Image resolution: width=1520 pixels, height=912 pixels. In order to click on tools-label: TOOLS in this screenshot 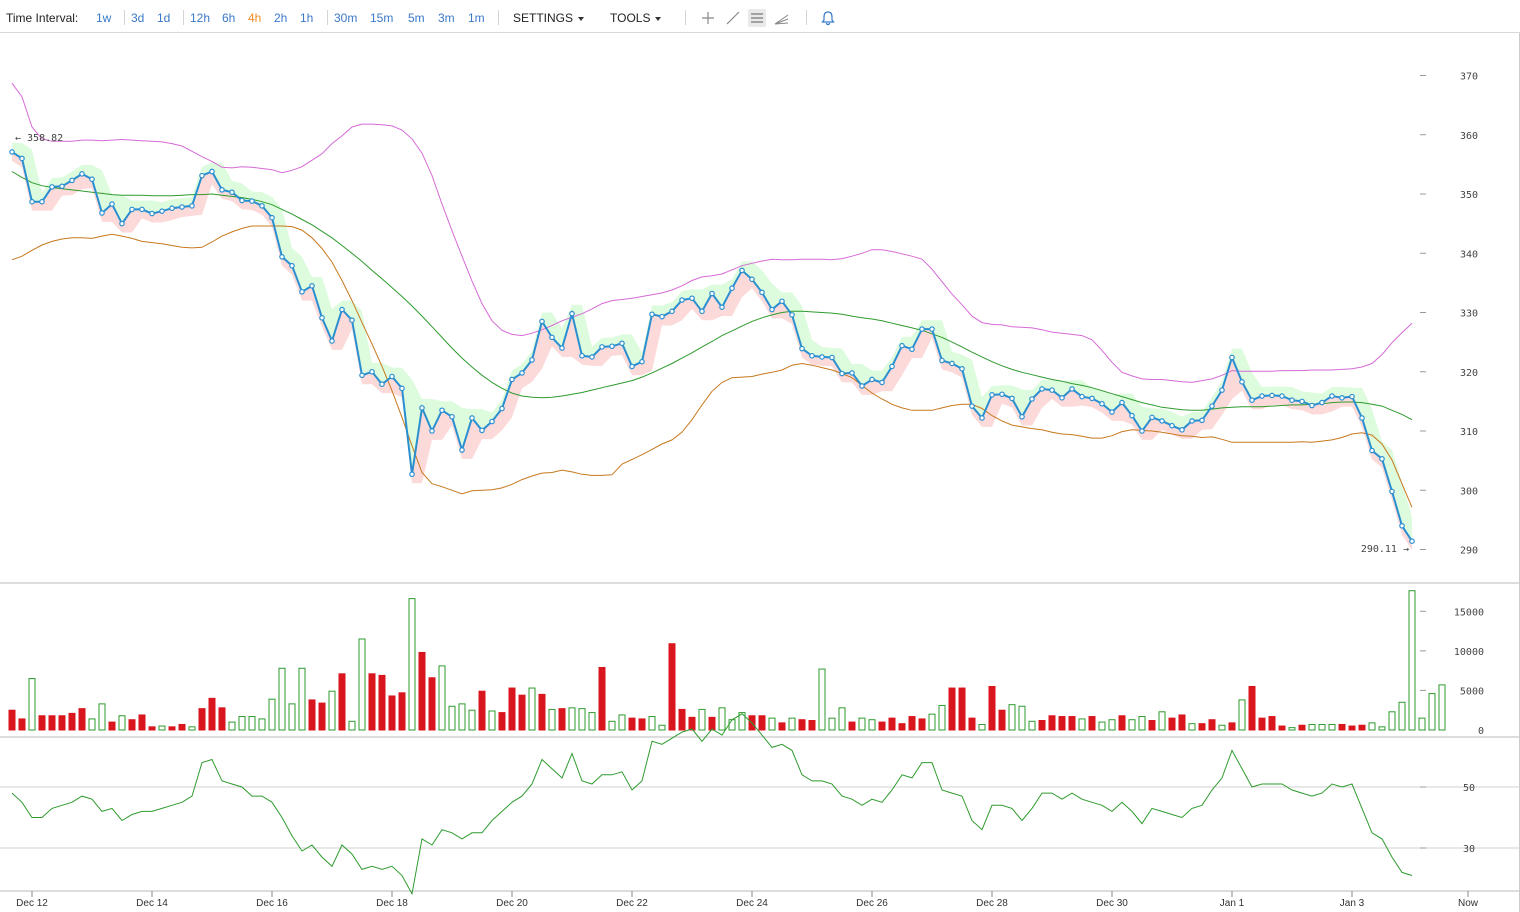, I will do `click(630, 18)`.